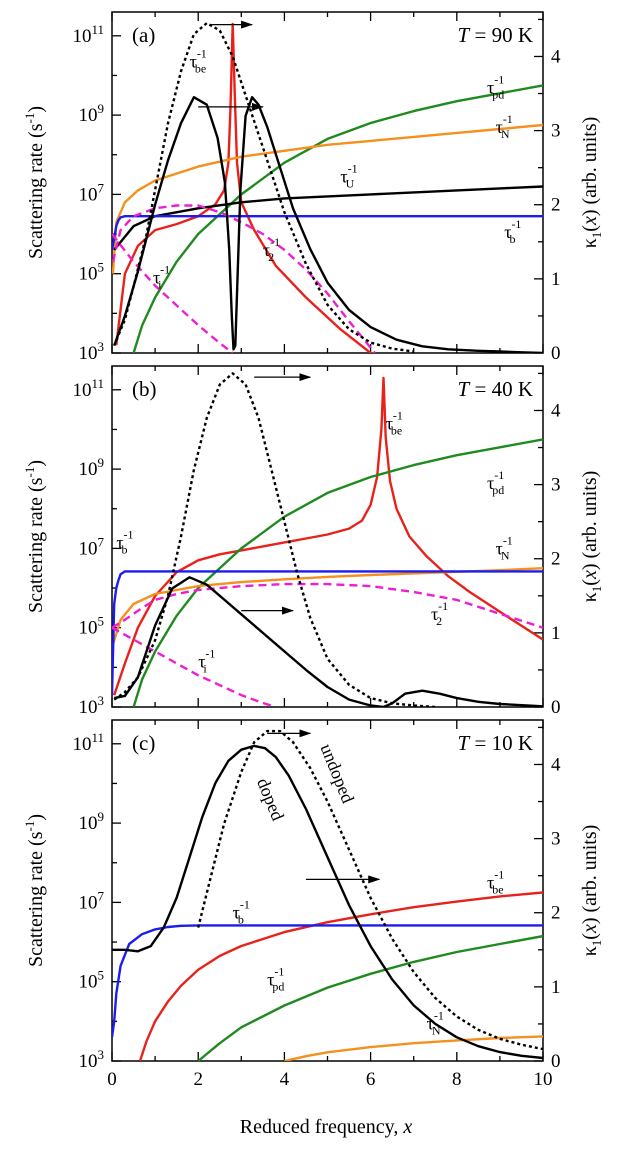  Describe the element at coordinates (501, 743) in the screenshot. I see `temperature-value: = 10 K` at that location.